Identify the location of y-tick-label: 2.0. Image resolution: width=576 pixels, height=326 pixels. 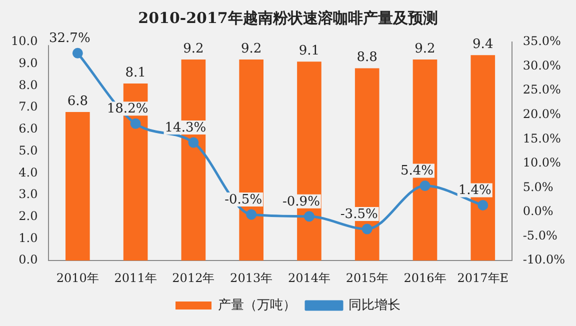
(28, 216).